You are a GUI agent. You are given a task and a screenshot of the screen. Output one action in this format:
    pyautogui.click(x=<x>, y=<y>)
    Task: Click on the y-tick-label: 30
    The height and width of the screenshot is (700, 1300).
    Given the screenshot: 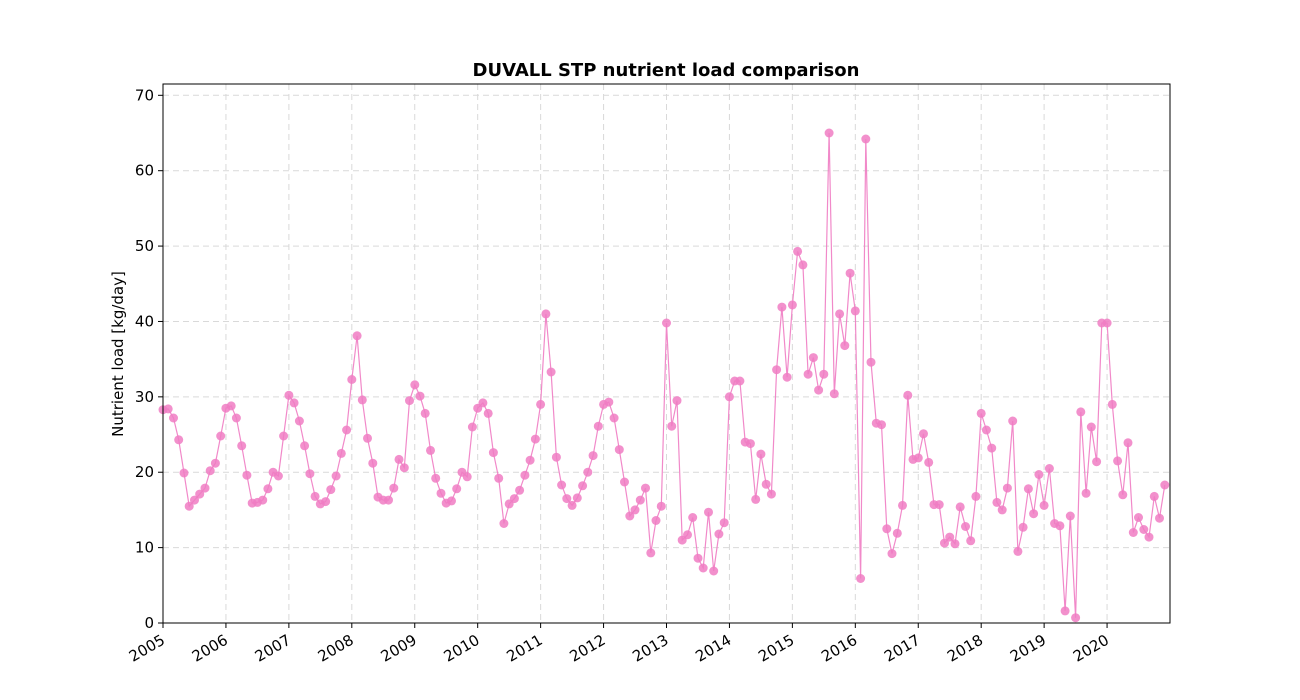 What is the action you would take?
    pyautogui.click(x=144, y=397)
    